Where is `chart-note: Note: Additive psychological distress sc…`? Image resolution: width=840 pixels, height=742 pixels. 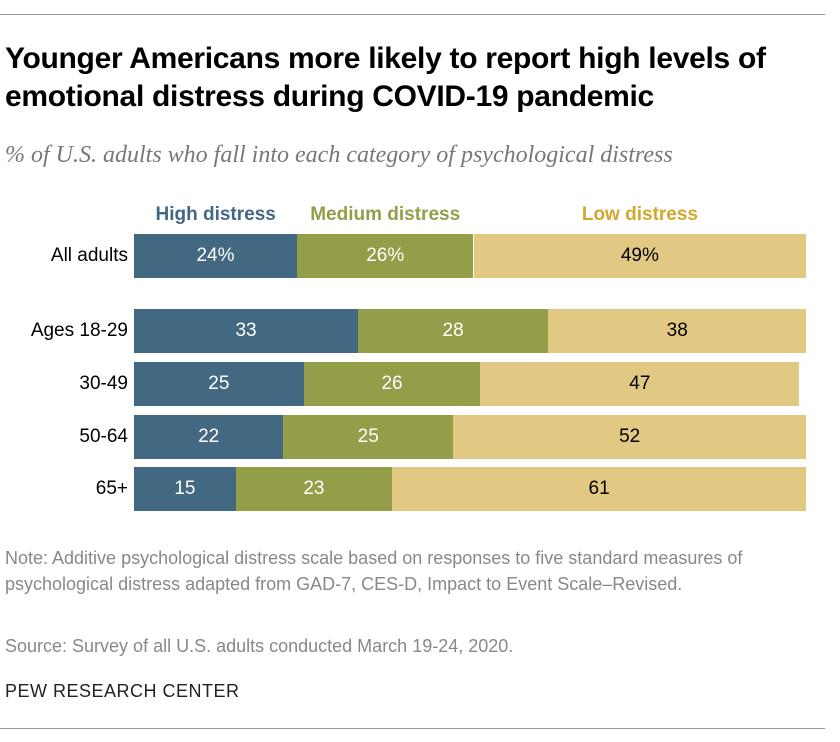 chart-note: Note: Additive psychological distress sc… is located at coordinates (374, 571).